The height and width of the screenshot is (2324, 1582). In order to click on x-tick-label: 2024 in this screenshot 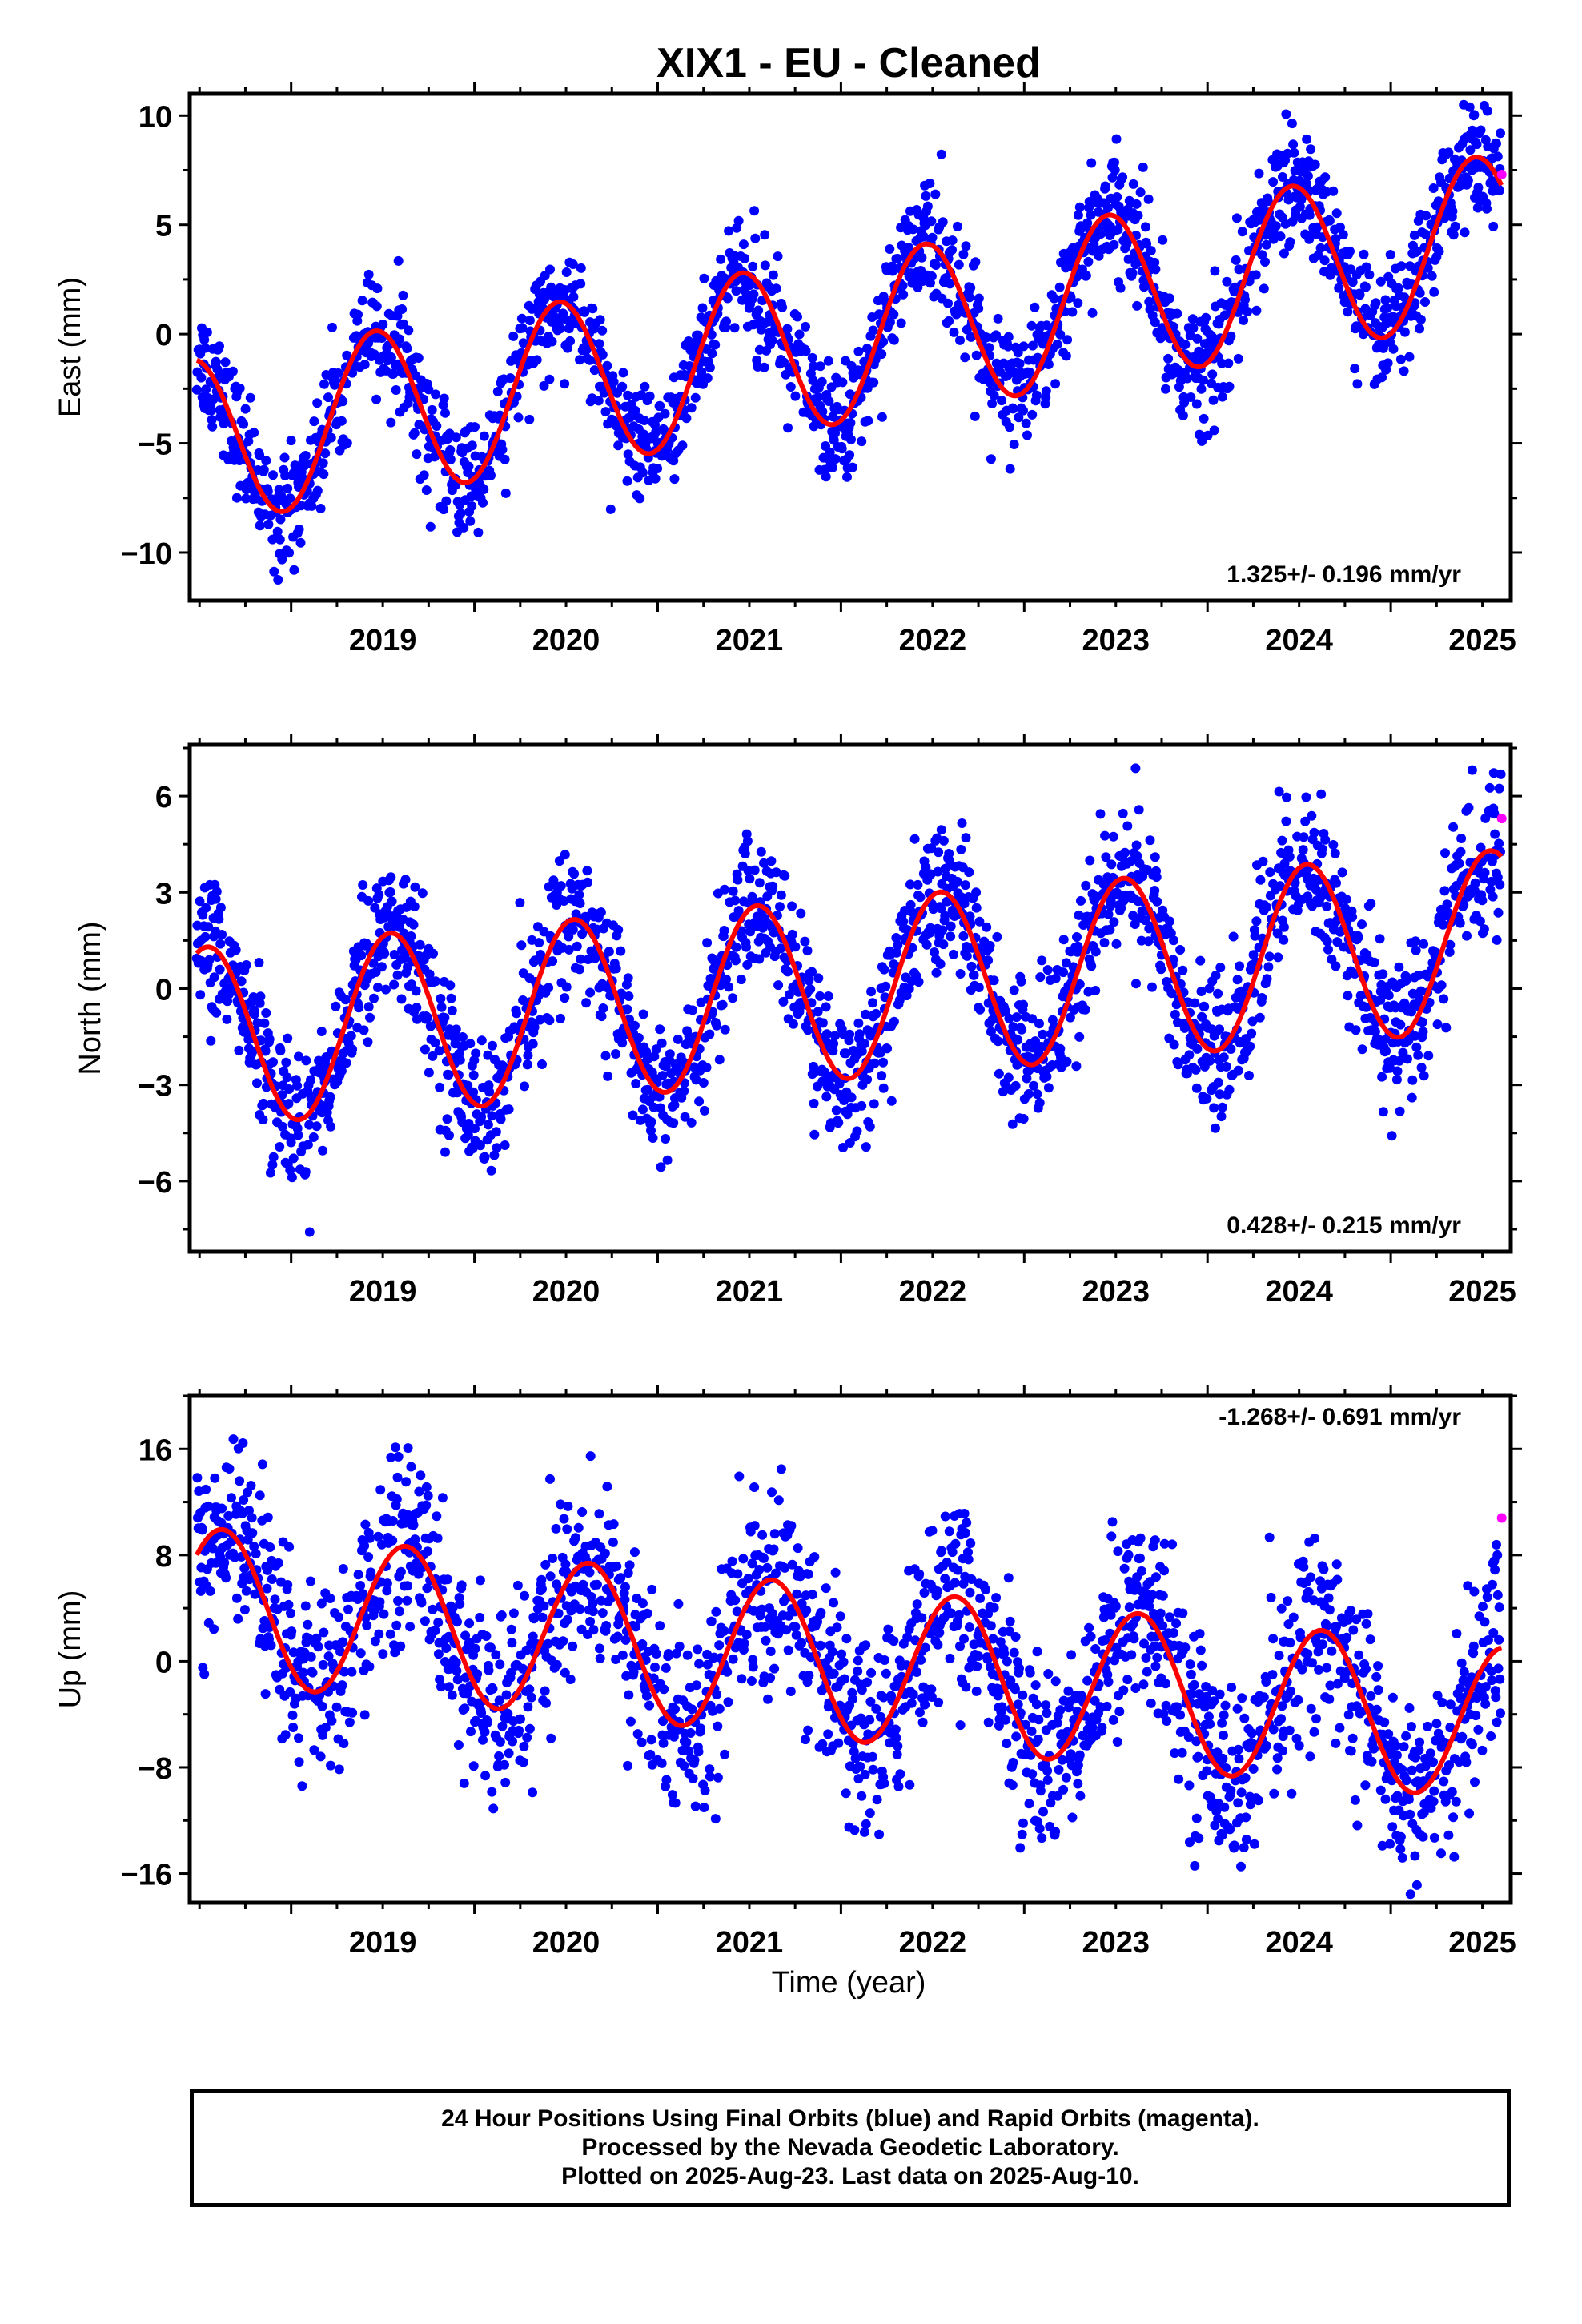, I will do `click(1299, 640)`.